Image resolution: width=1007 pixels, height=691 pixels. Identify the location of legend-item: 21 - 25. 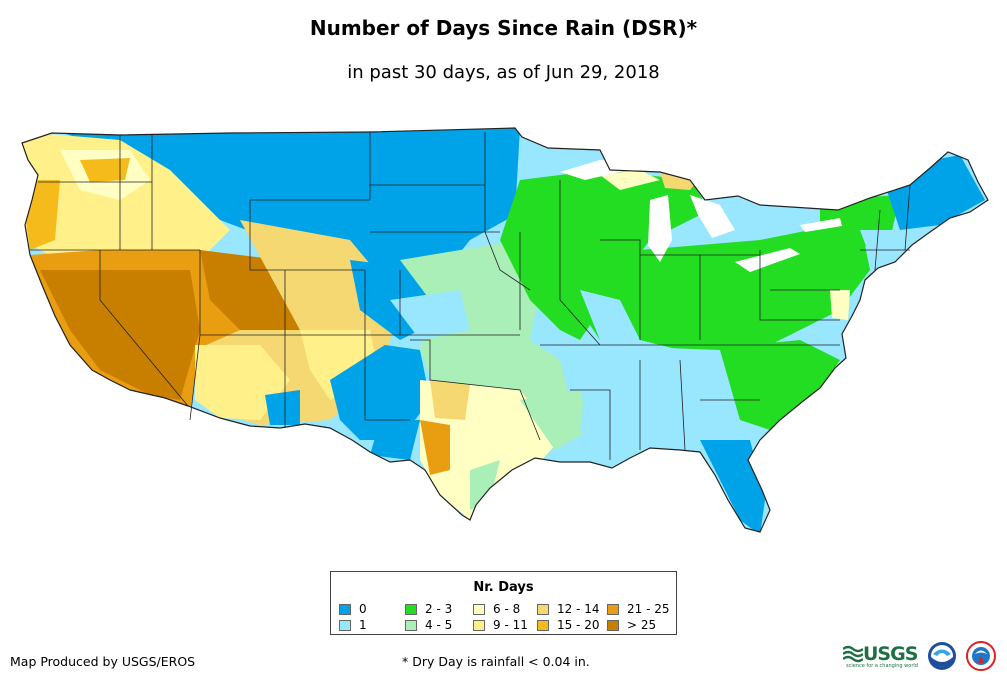
(638, 609).